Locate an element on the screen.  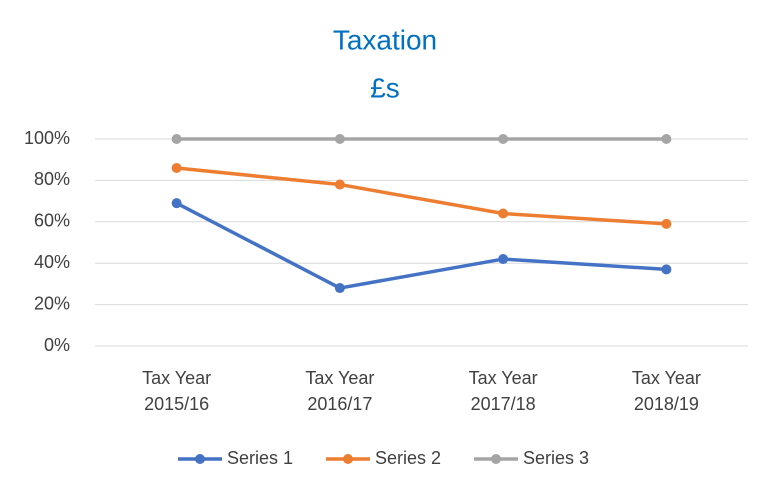
legend-label: Series 2 is located at coordinates (408, 458).